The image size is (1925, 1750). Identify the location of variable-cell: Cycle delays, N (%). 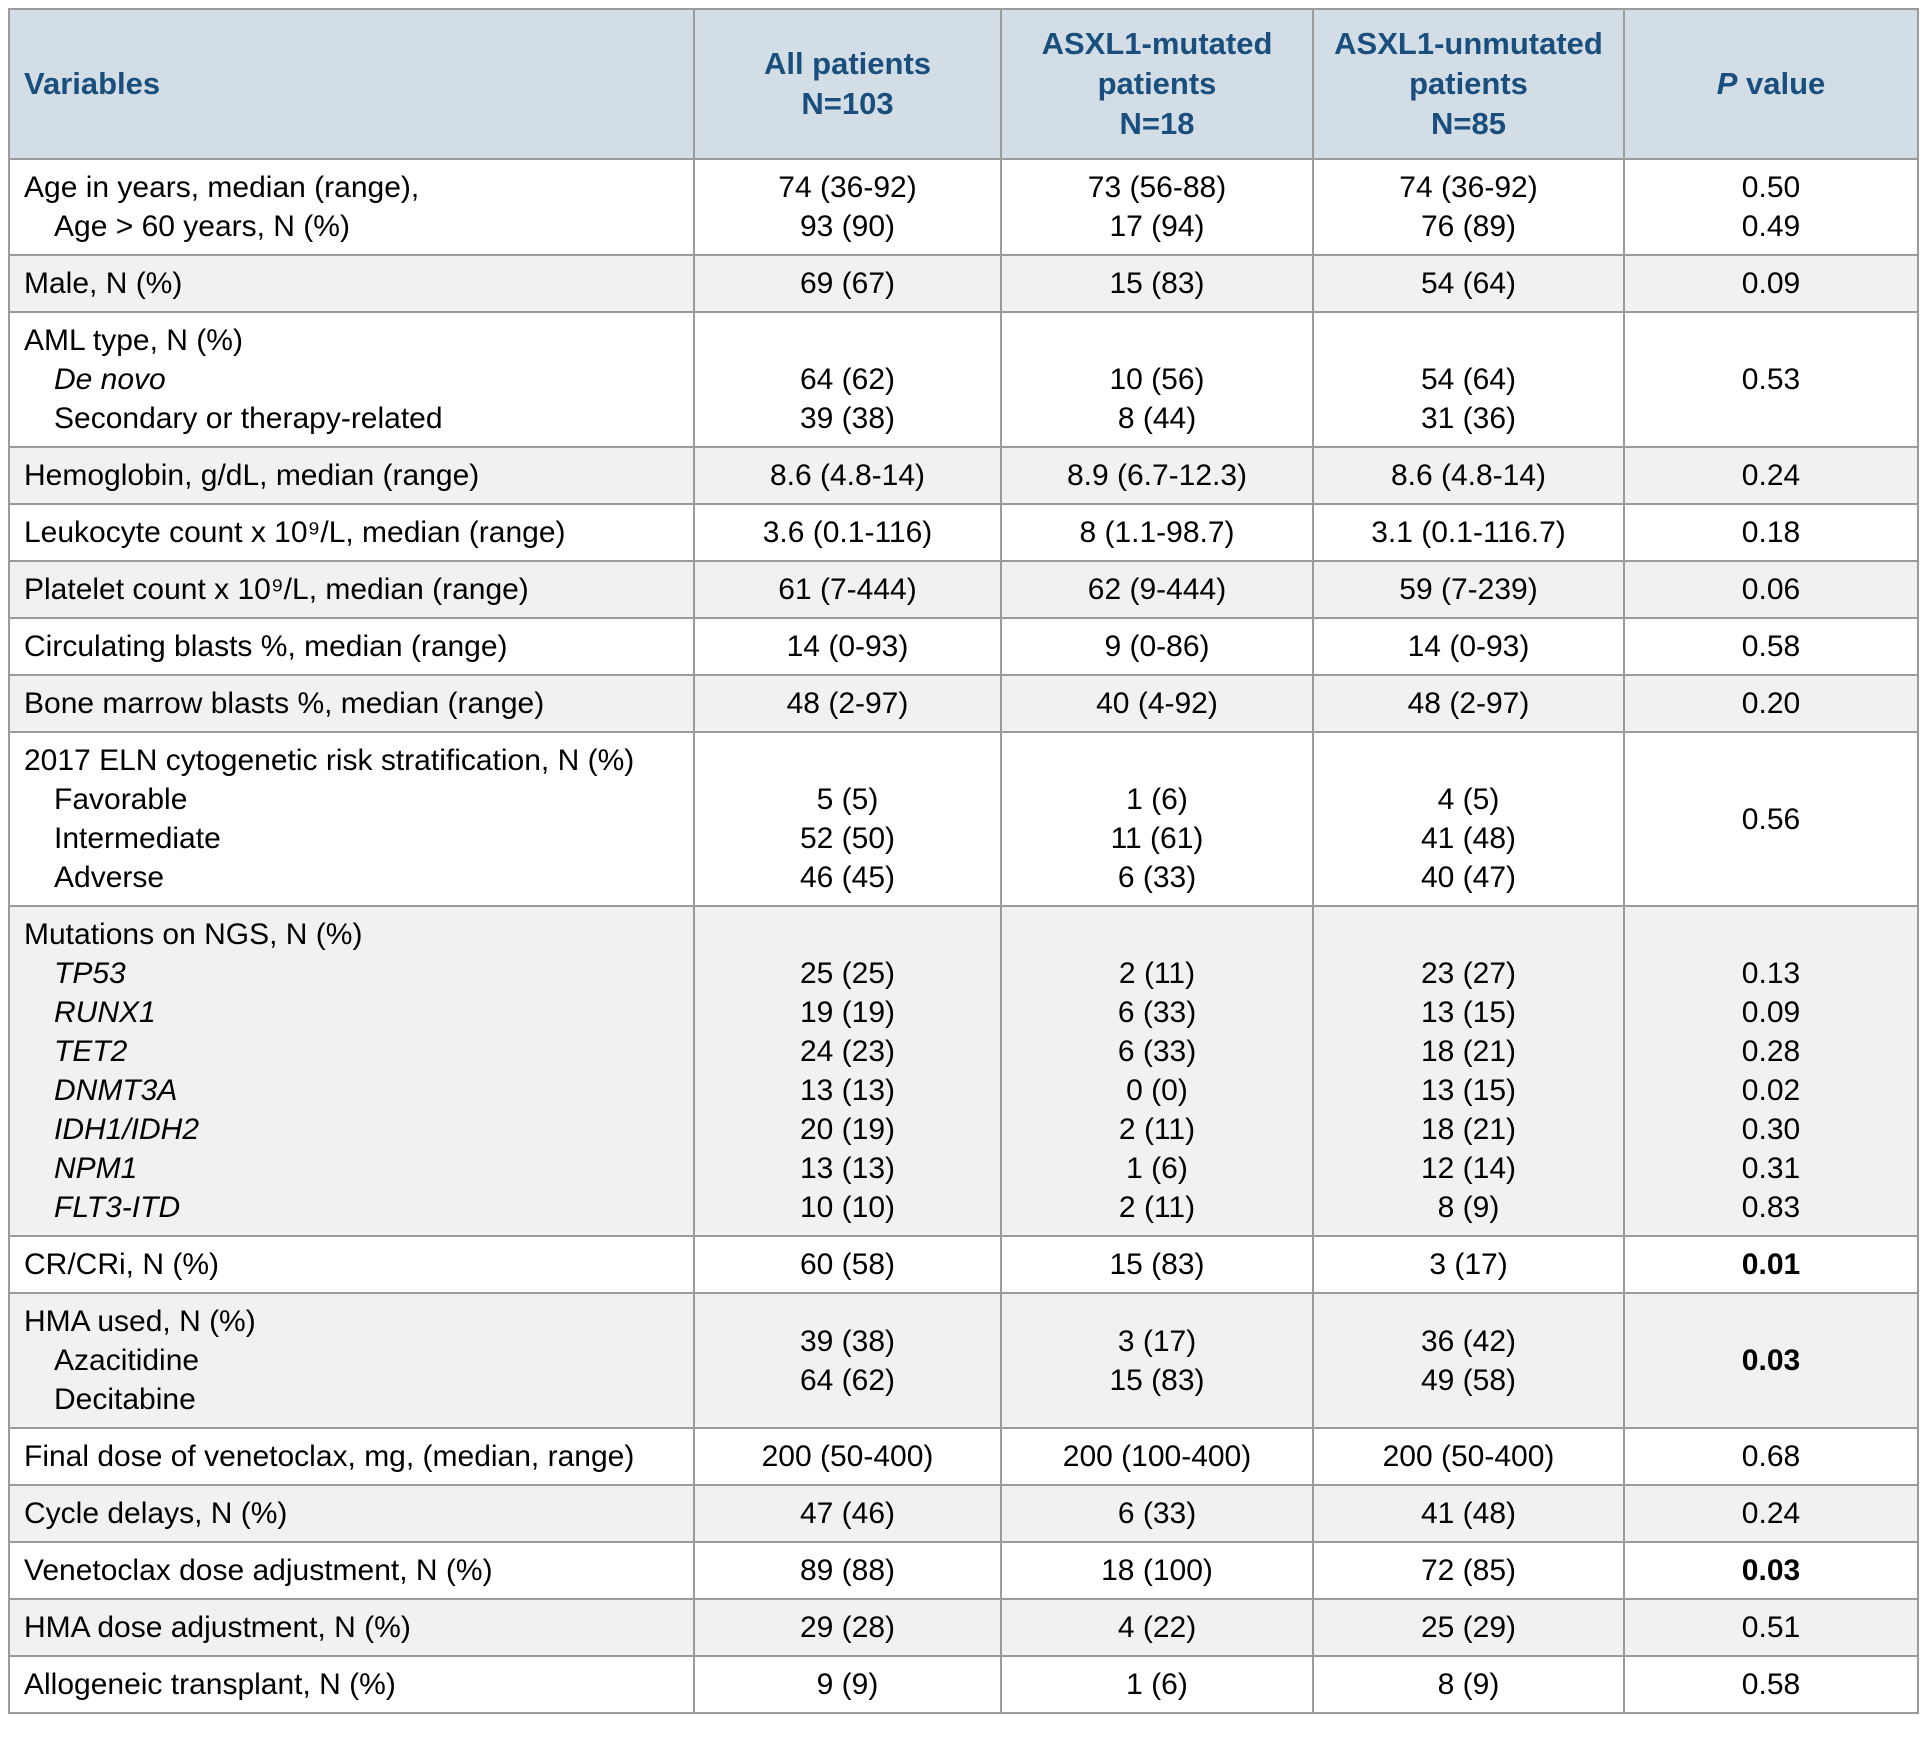
(351, 1513).